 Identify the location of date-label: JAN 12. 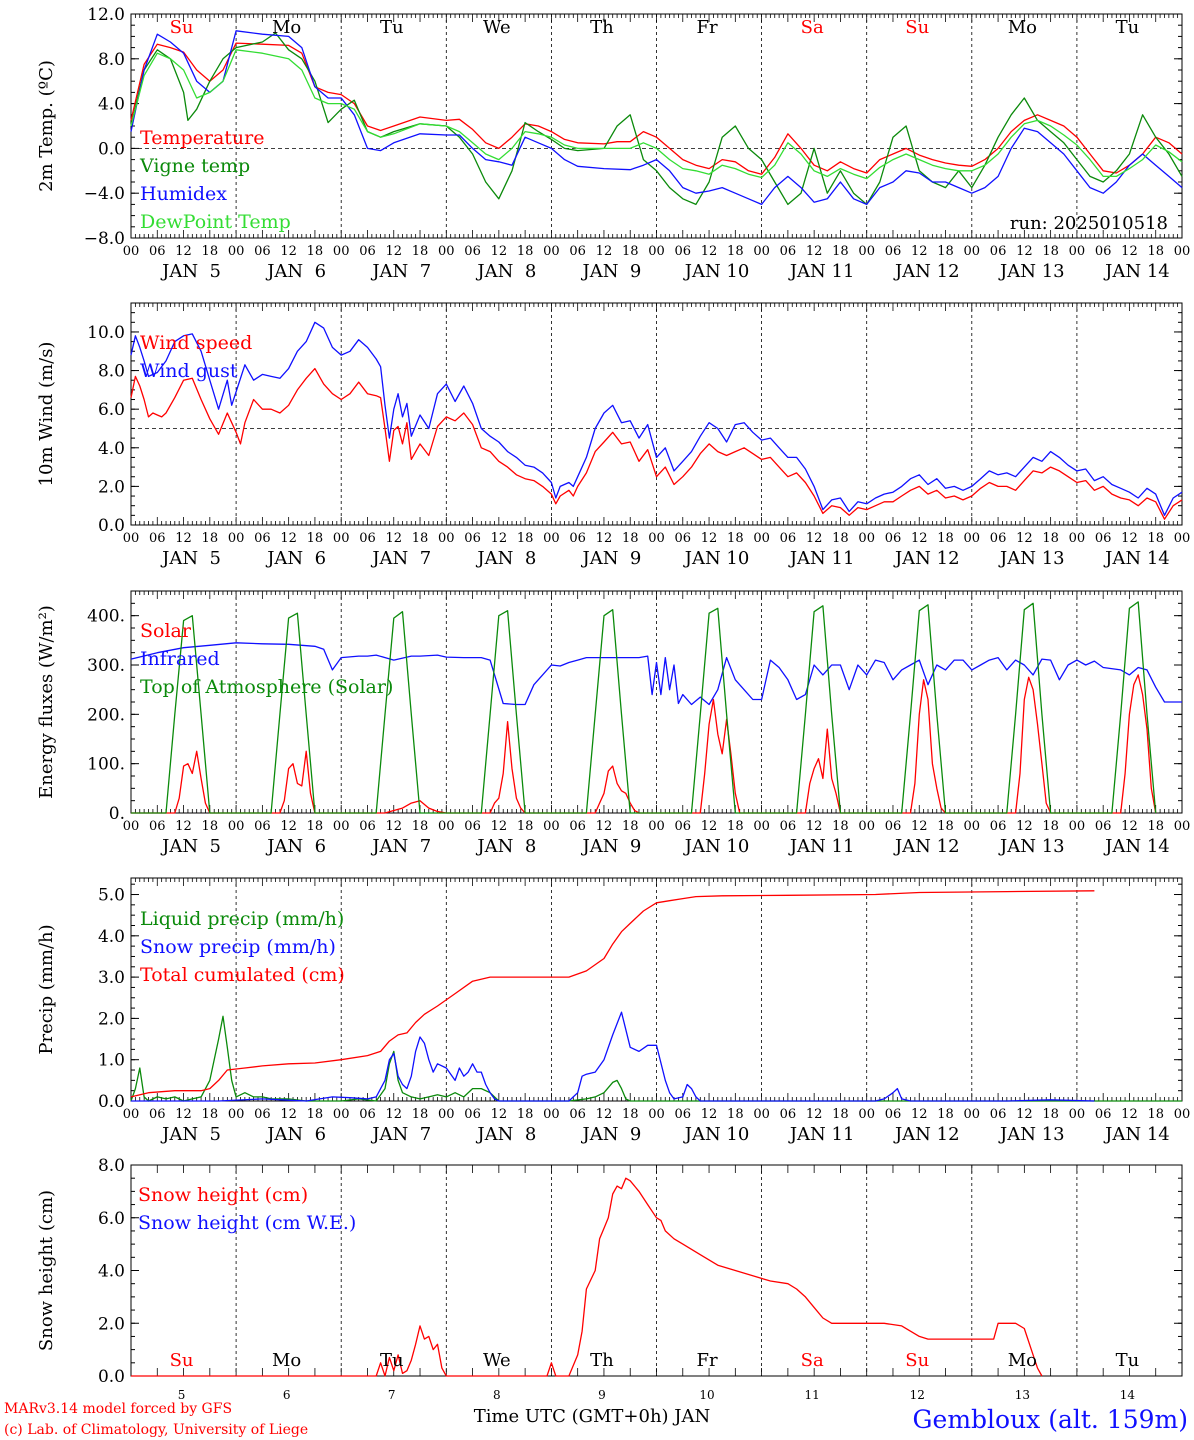
(926, 271).